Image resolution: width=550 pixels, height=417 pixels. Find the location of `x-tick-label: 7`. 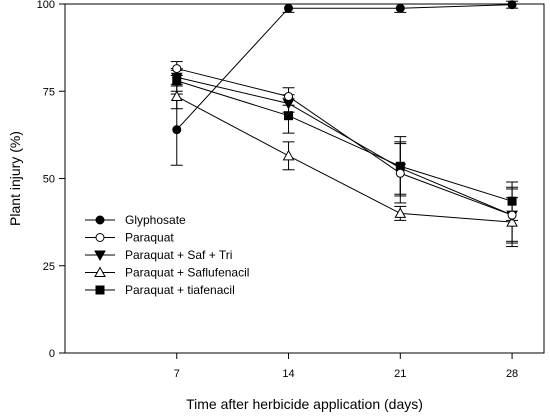

x-tick-label: 7 is located at coordinates (177, 374).